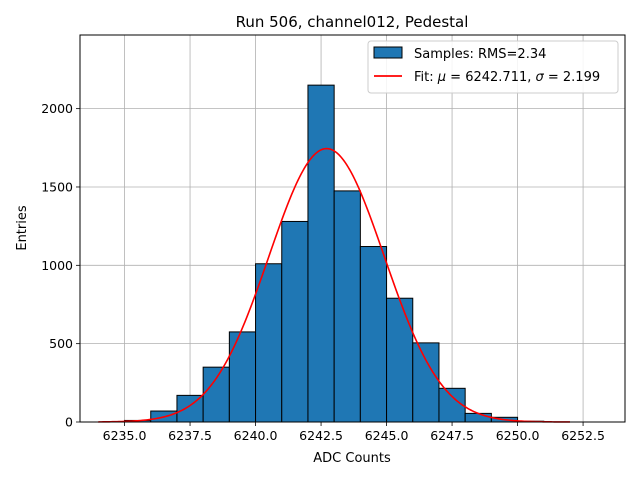 Image resolution: width=640 pixels, height=480 pixels. What do you see at coordinates (352, 22) in the screenshot?
I see `chart-title: Run 506, channel012, Pedestal` at bounding box center [352, 22].